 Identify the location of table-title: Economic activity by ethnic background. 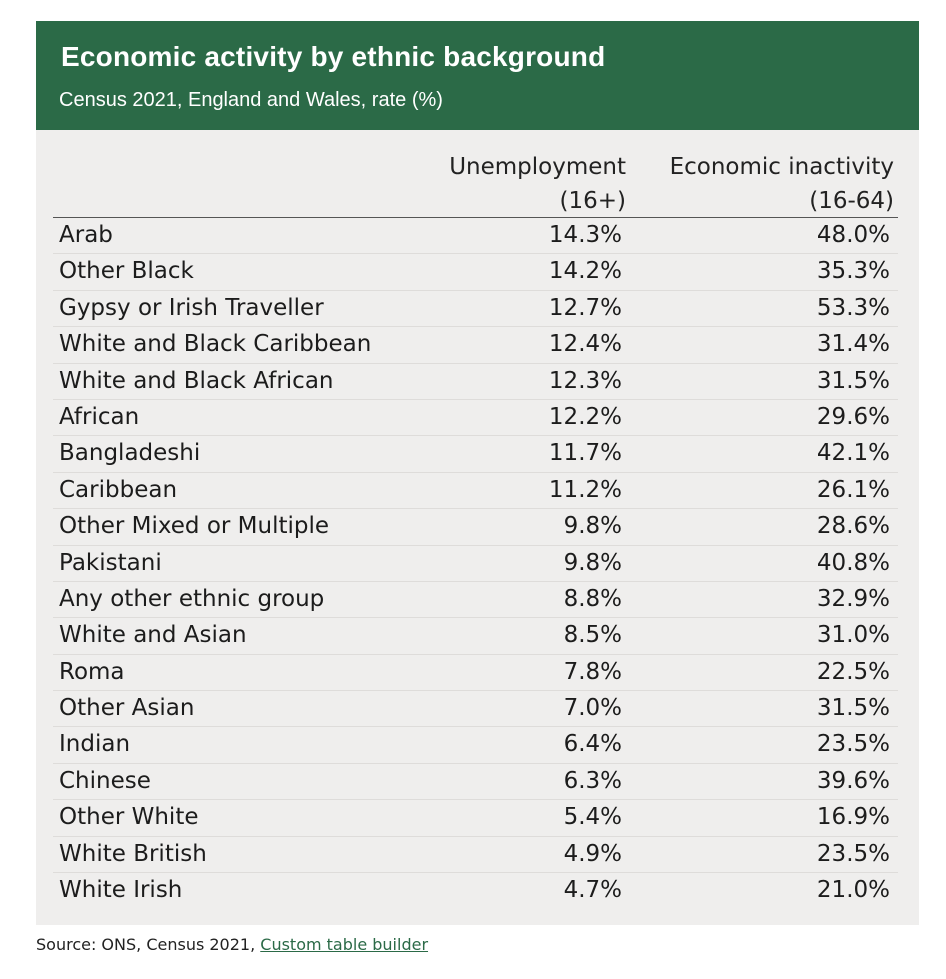
(333, 56).